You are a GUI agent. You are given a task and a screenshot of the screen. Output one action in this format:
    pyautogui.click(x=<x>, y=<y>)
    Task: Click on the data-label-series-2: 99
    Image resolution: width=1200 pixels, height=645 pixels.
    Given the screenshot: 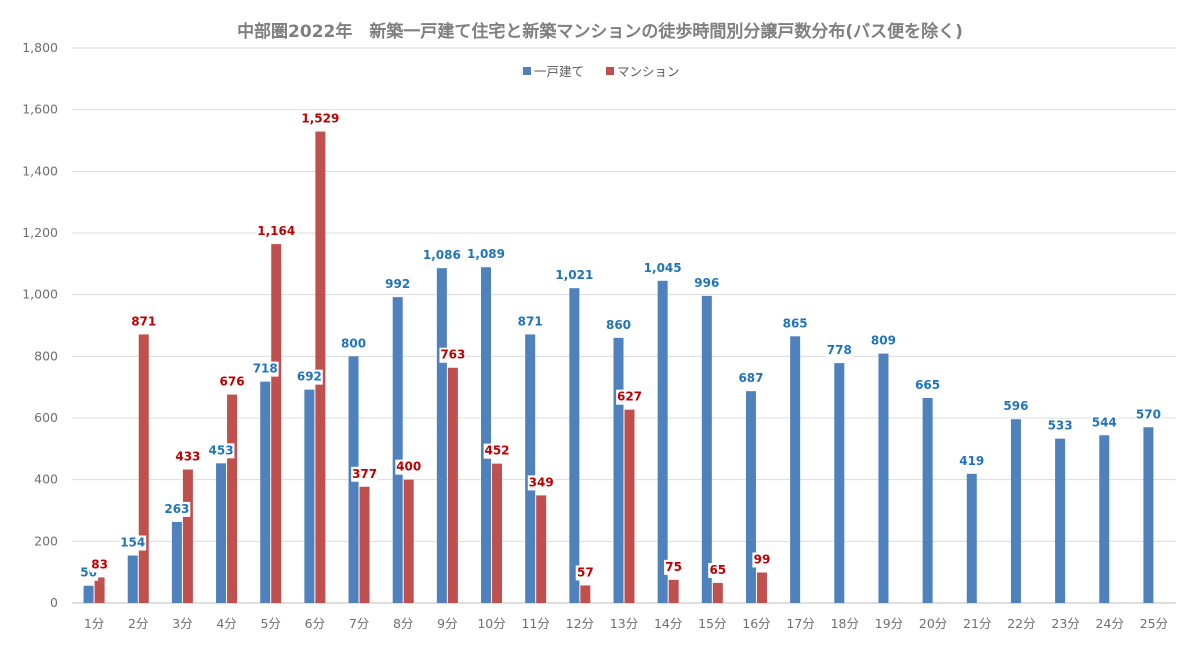 What is the action you would take?
    pyautogui.click(x=762, y=559)
    